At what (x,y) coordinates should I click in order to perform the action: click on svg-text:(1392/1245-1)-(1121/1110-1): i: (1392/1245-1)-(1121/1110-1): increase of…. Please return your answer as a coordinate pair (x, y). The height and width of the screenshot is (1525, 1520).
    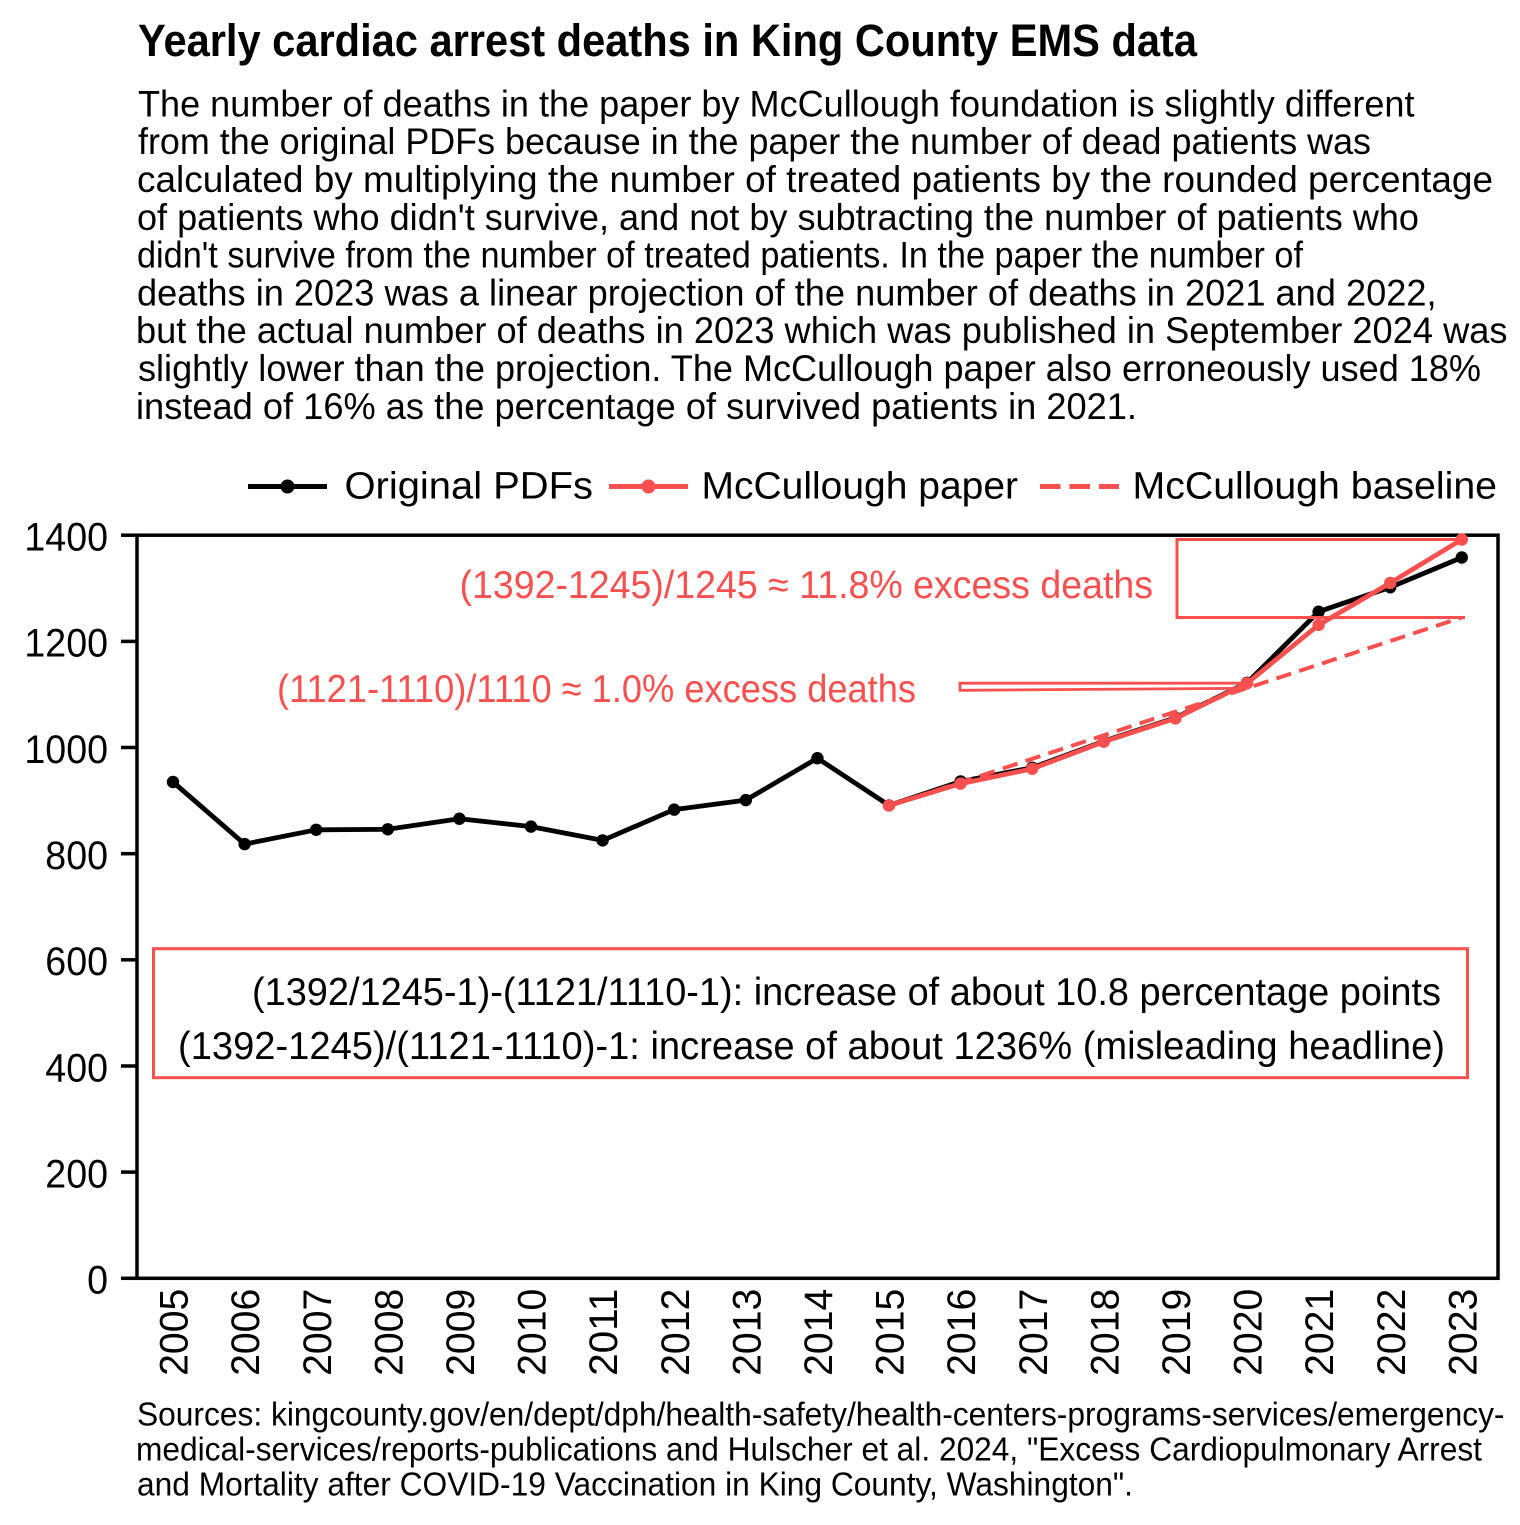
    Looking at the image, I should click on (846, 992).